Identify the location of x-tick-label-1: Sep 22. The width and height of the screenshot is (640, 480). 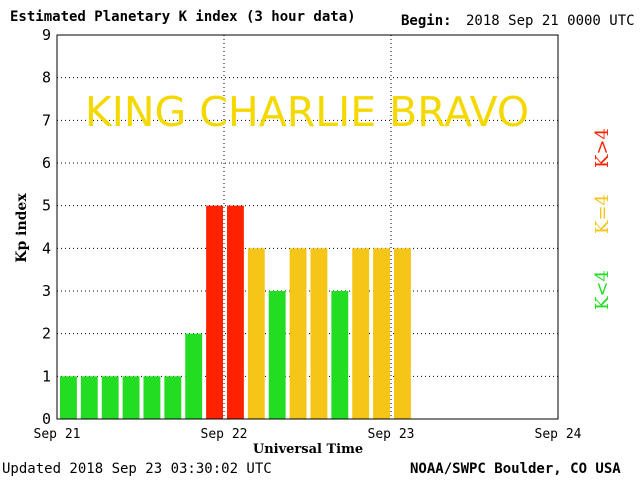
(224, 434).